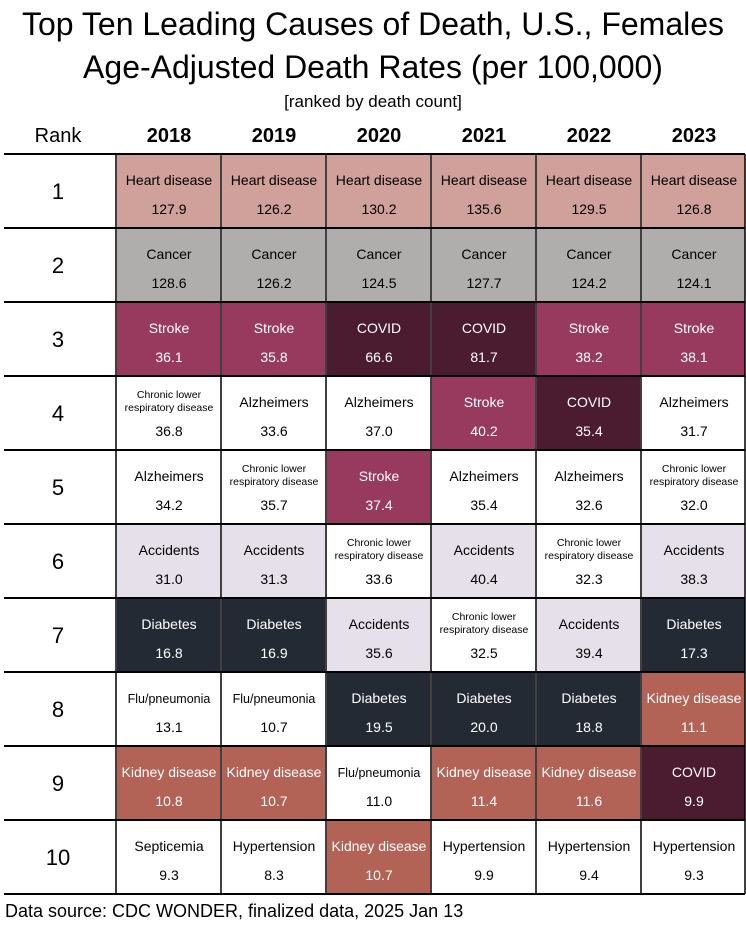  What do you see at coordinates (589, 875) in the screenshot?
I see `rate-value: 9.4` at bounding box center [589, 875].